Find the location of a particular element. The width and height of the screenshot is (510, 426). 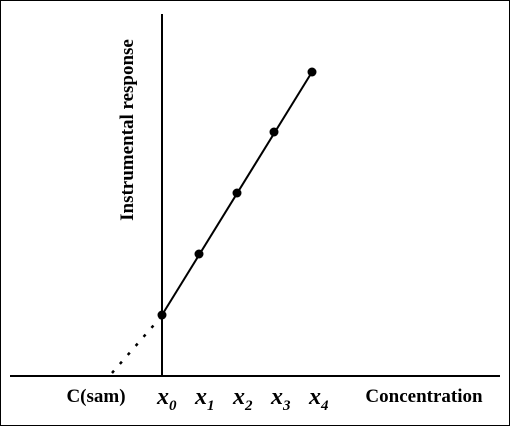

y-axis-label: Instrumental response is located at coordinates (127, 130).